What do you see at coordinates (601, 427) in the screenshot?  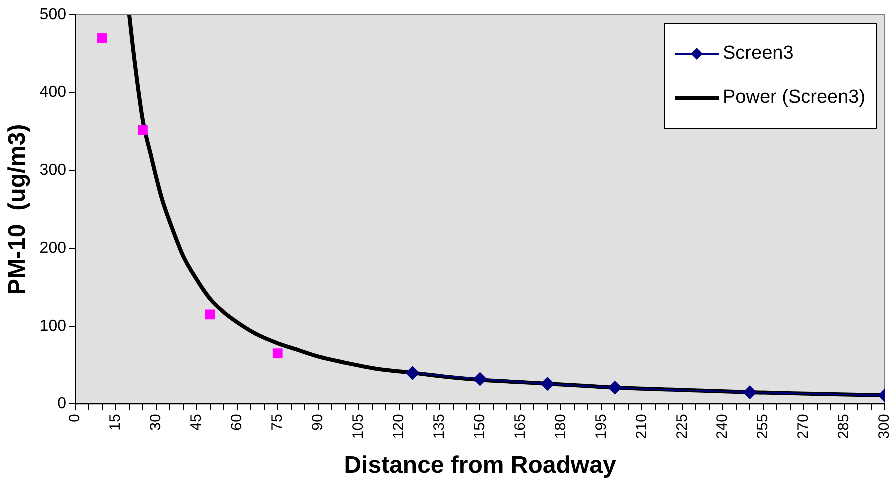 I see `x-tick-label: 195` at bounding box center [601, 427].